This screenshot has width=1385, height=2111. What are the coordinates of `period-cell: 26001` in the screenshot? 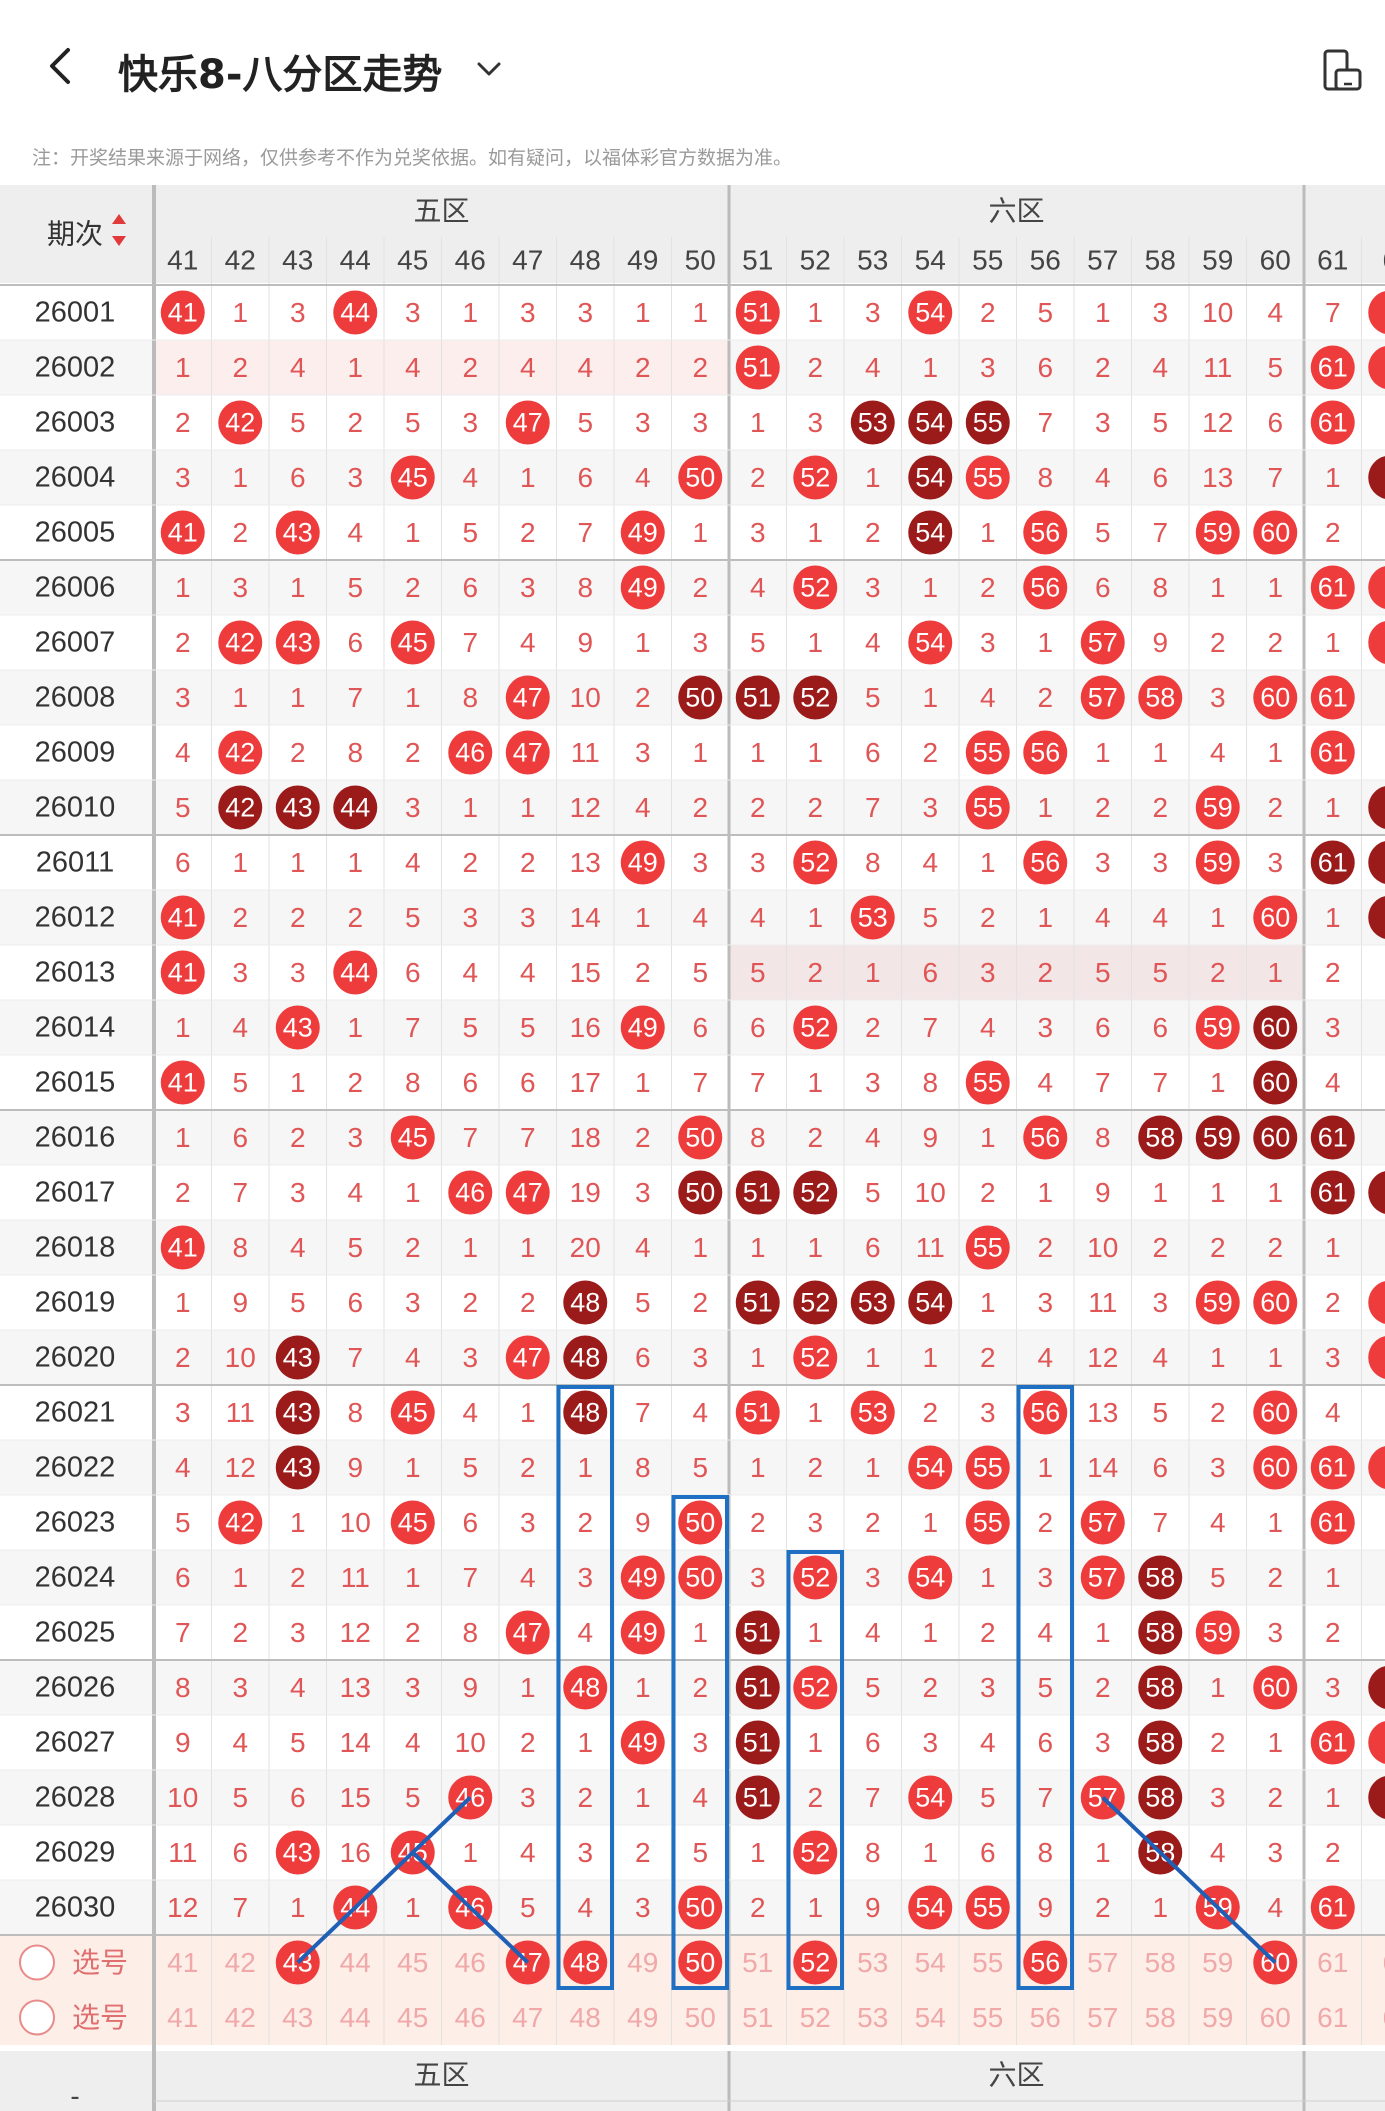 It's located at (75, 313).